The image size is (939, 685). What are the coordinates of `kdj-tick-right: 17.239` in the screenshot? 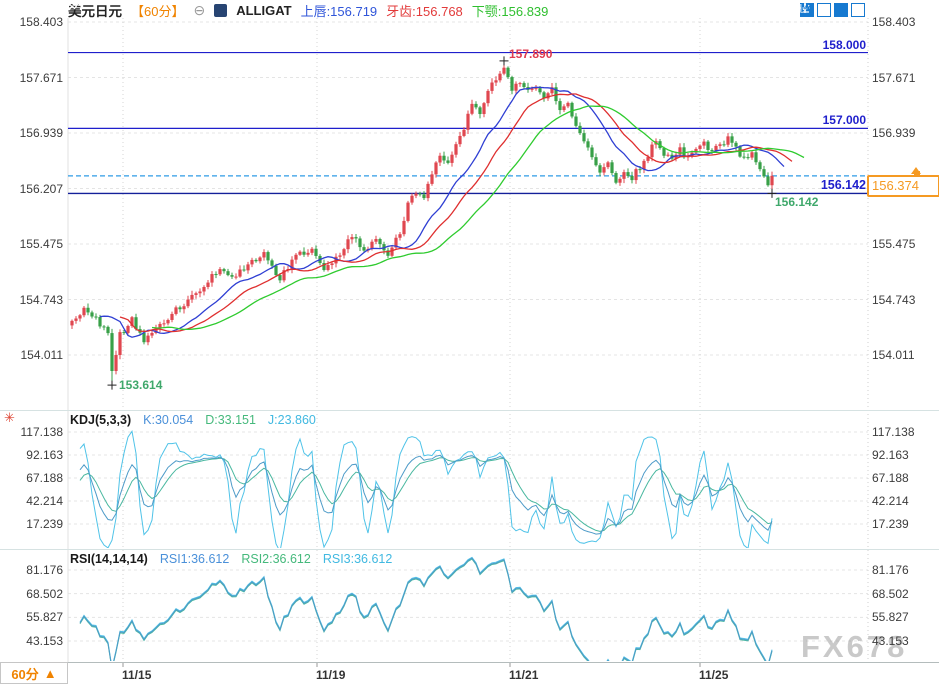 It's located at (890, 524).